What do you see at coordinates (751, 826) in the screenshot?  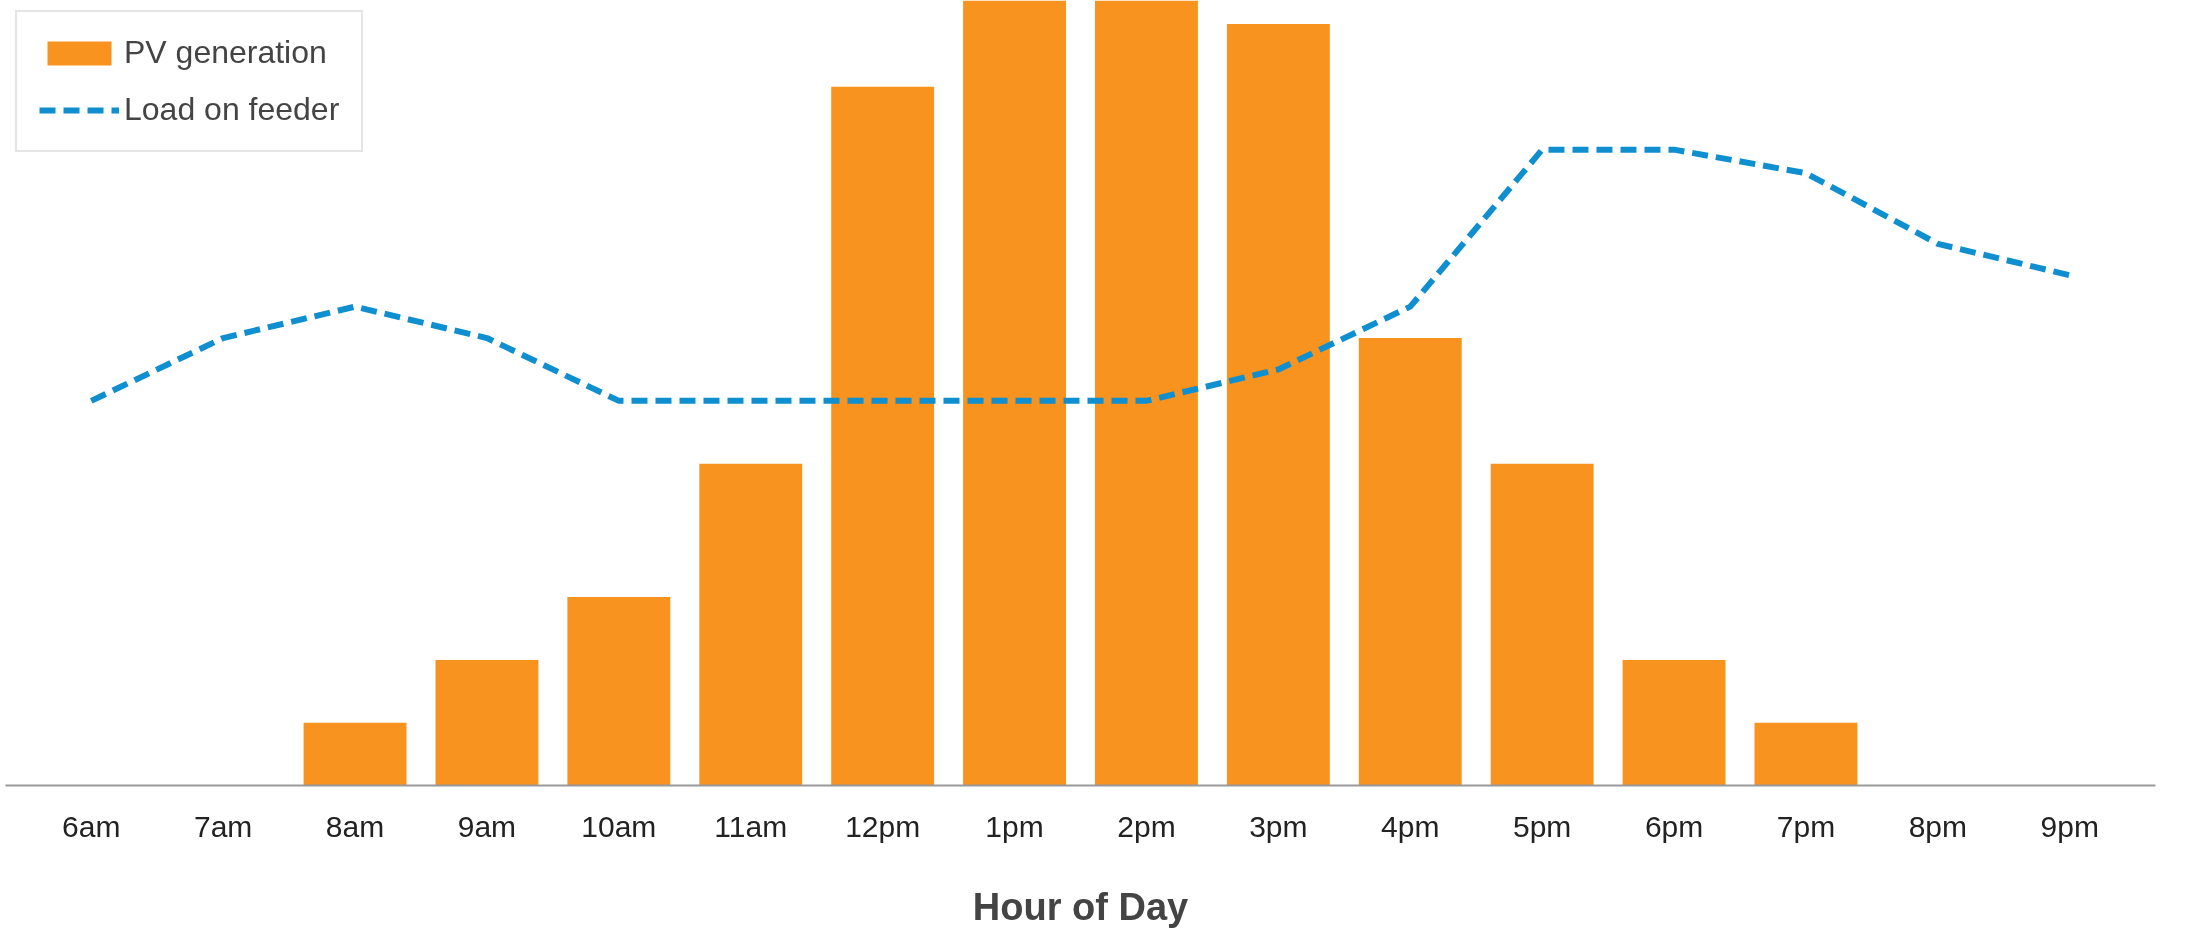 I see `x-tick-label: 11am` at bounding box center [751, 826].